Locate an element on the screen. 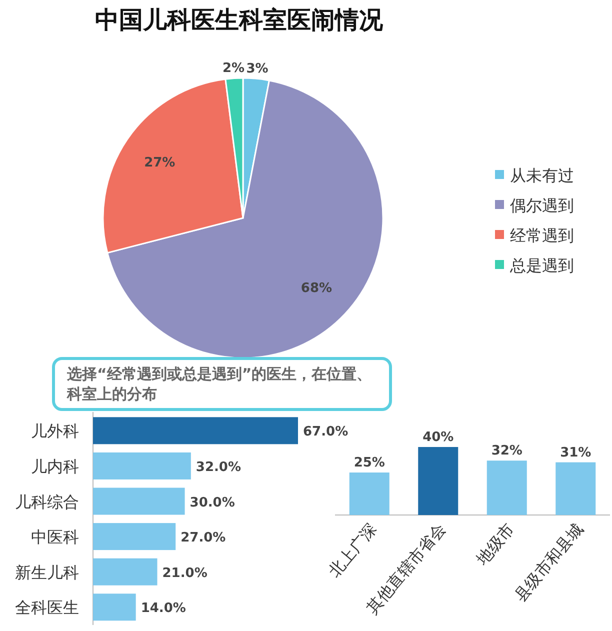 This screenshot has height=631, width=612. data-label: 68% is located at coordinates (316, 288).